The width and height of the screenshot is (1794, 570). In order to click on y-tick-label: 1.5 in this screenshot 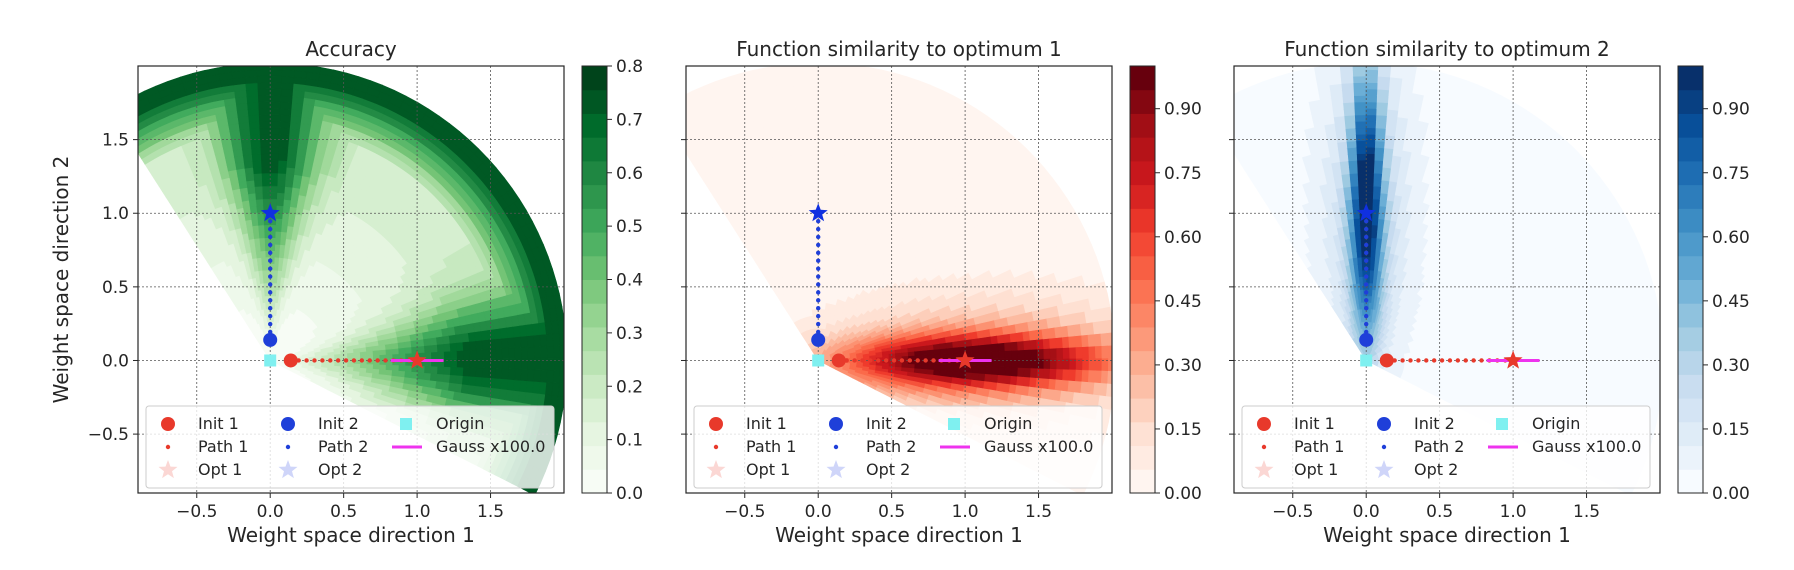, I will do `click(115, 141)`.